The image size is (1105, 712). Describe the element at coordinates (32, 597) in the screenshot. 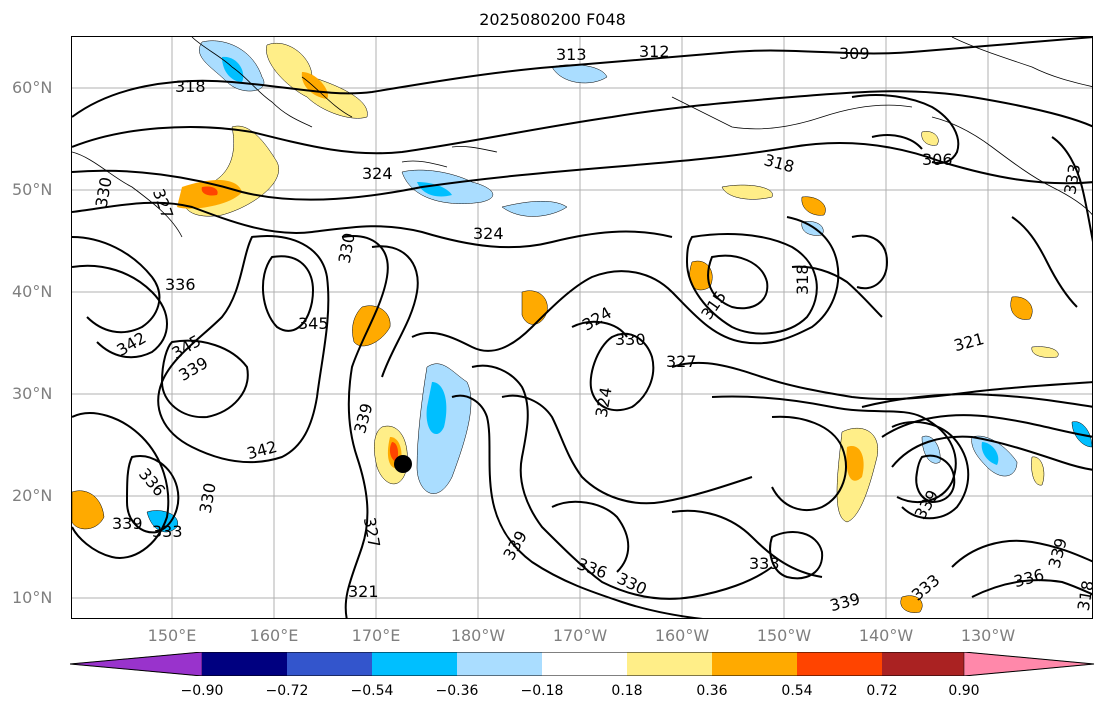

I see `lat-label: 10°N` at that location.